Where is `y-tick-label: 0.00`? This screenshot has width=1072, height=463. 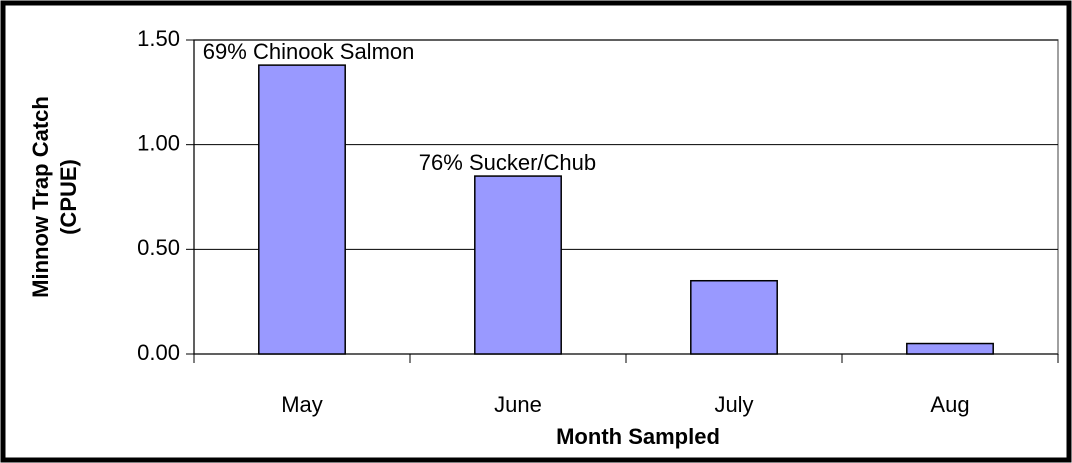 y-tick-label: 0.00 is located at coordinates (158, 352).